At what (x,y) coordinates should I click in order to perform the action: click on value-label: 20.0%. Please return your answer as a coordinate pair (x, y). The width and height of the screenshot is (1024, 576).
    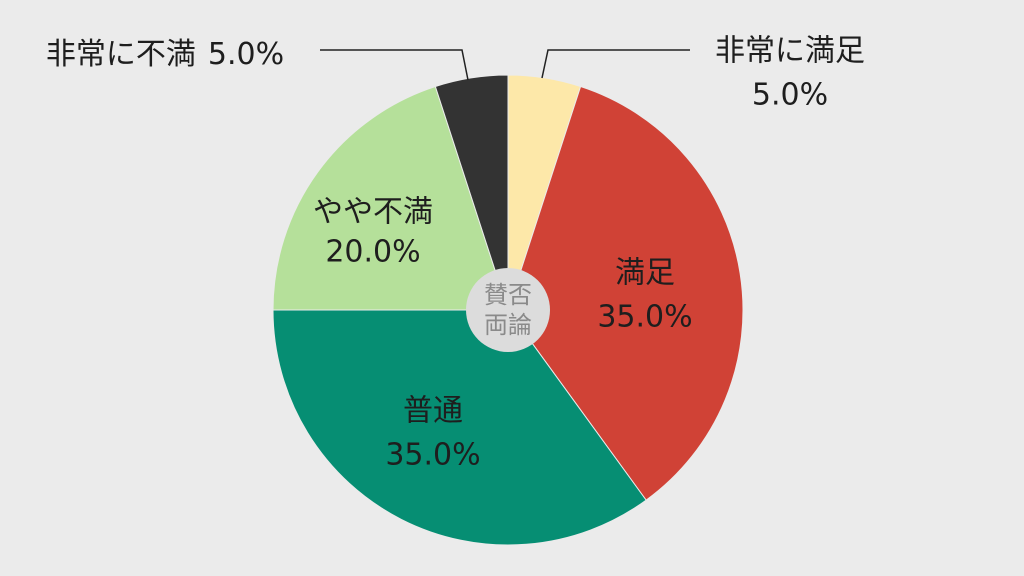
    Looking at the image, I should click on (372, 252).